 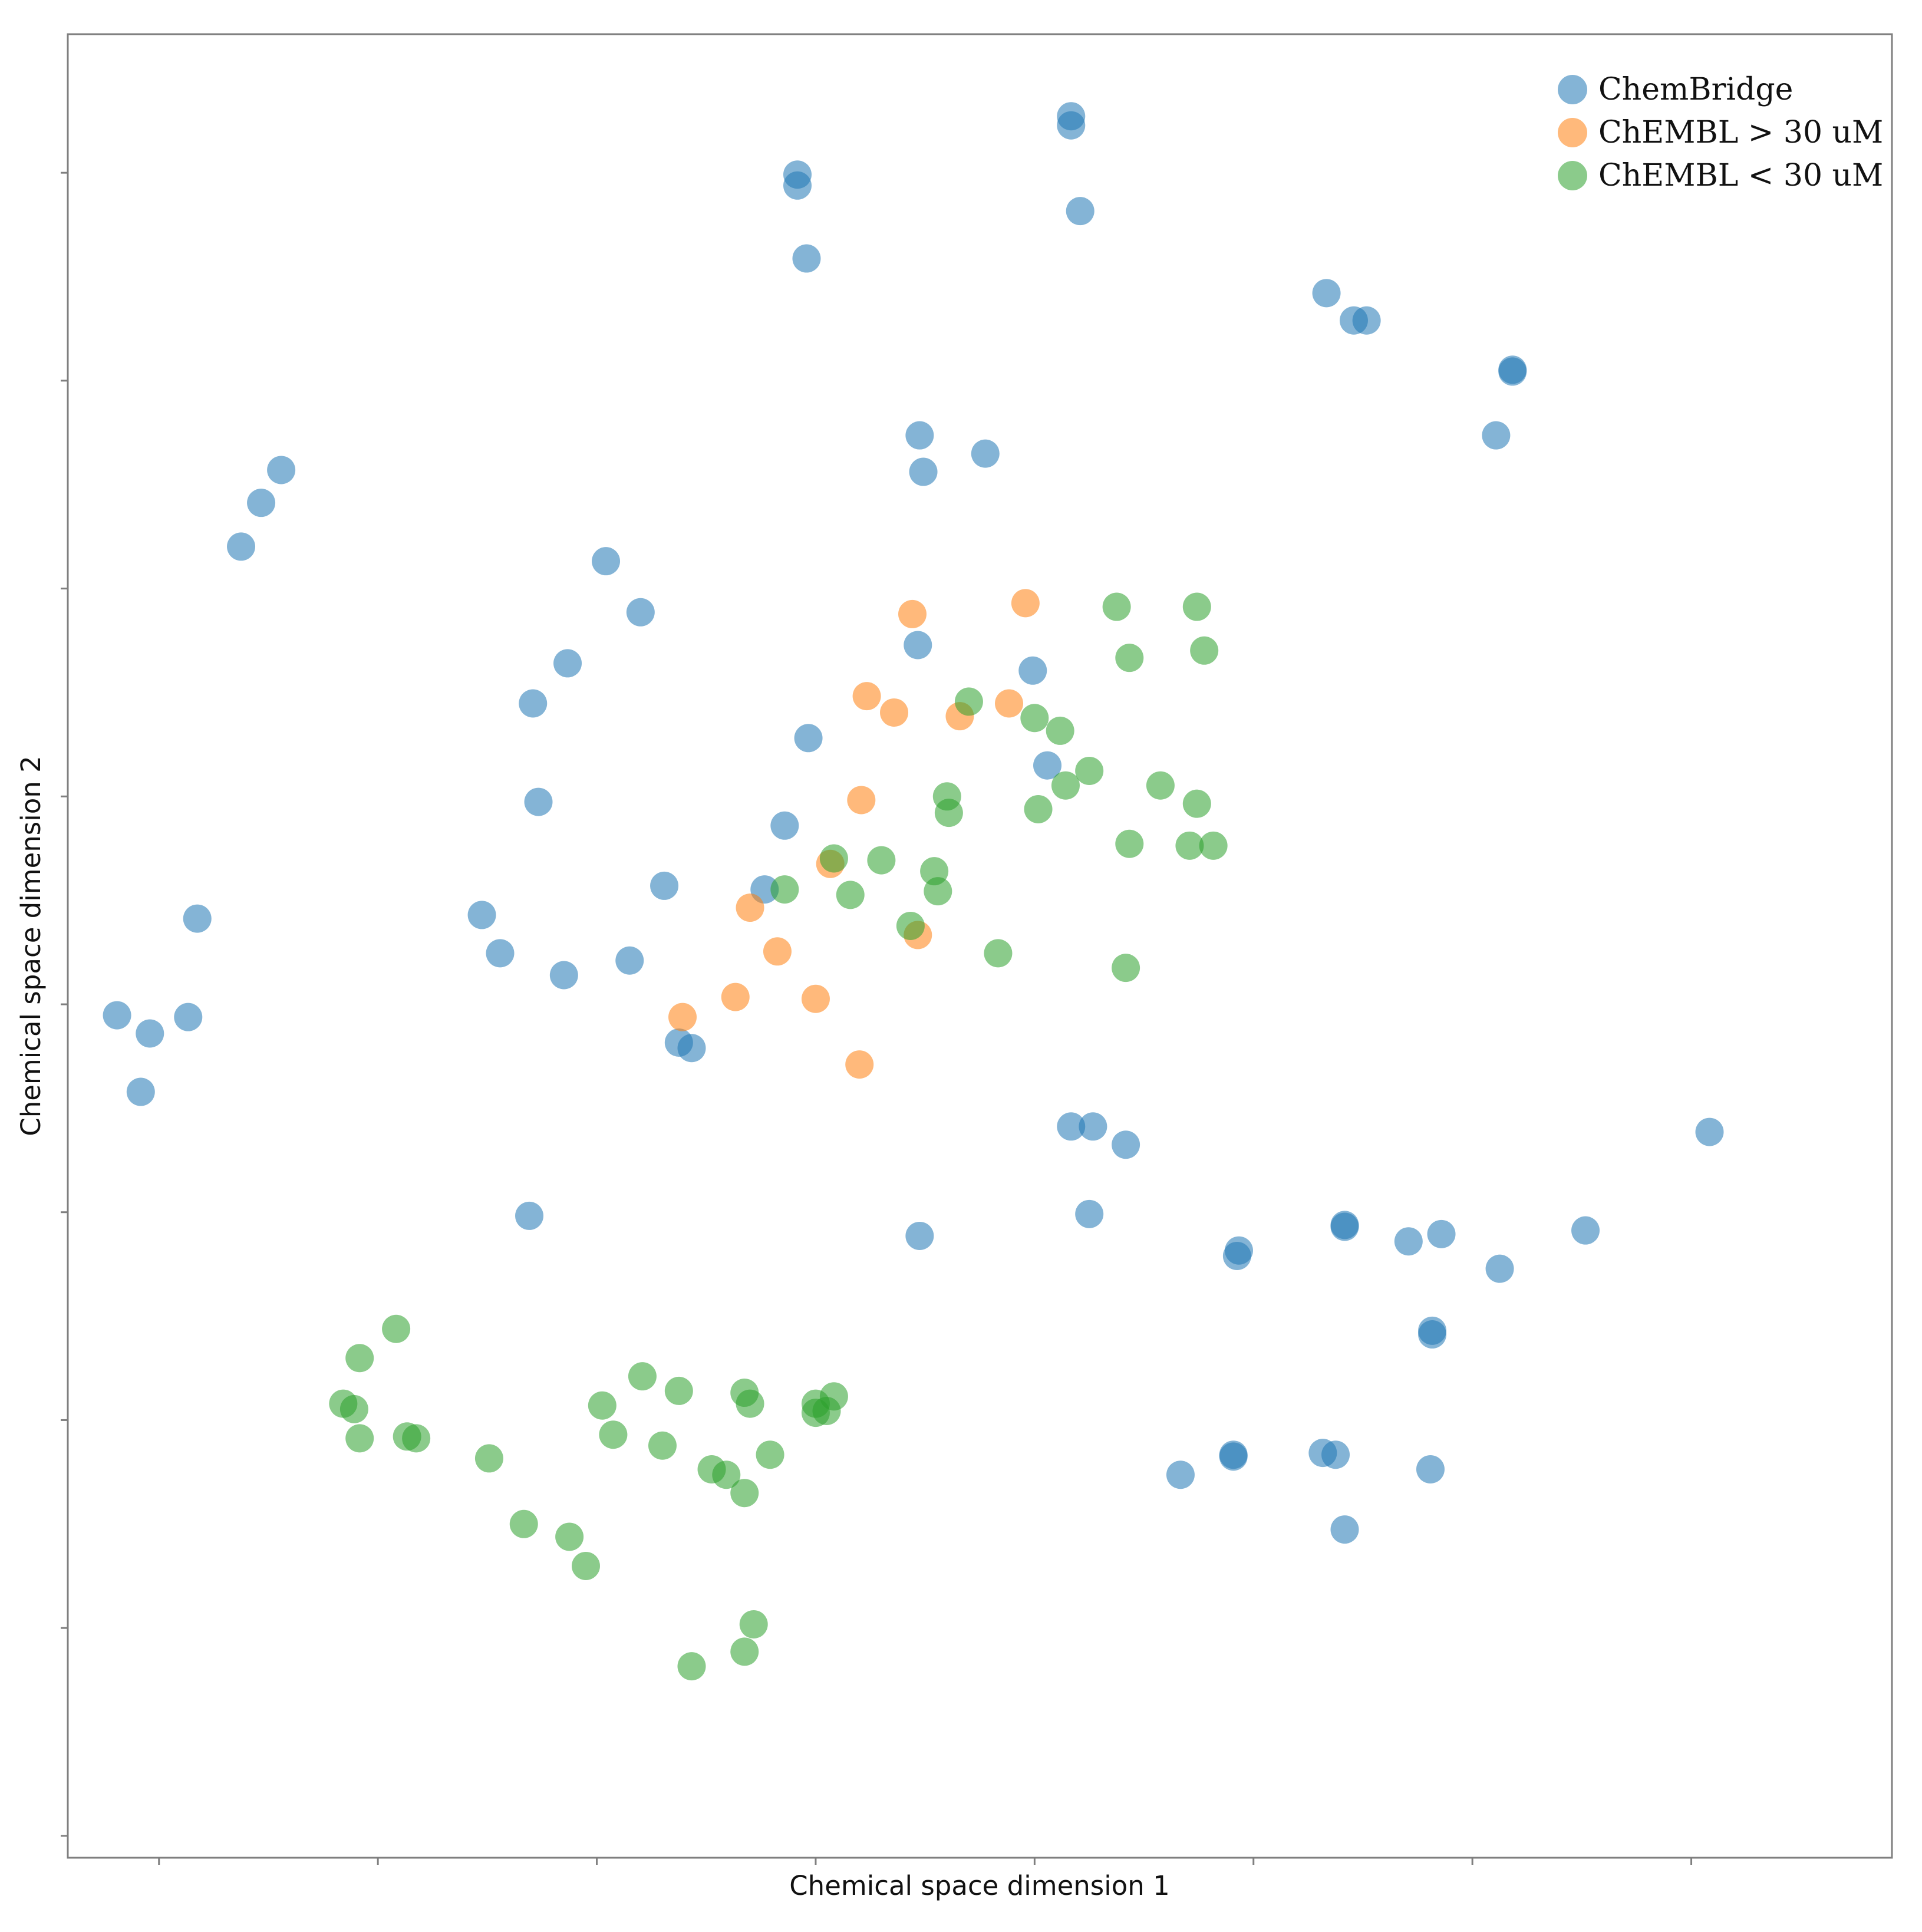 What do you see at coordinates (925, 1861) in the screenshot?
I see `x-axis-ticks` at bounding box center [925, 1861].